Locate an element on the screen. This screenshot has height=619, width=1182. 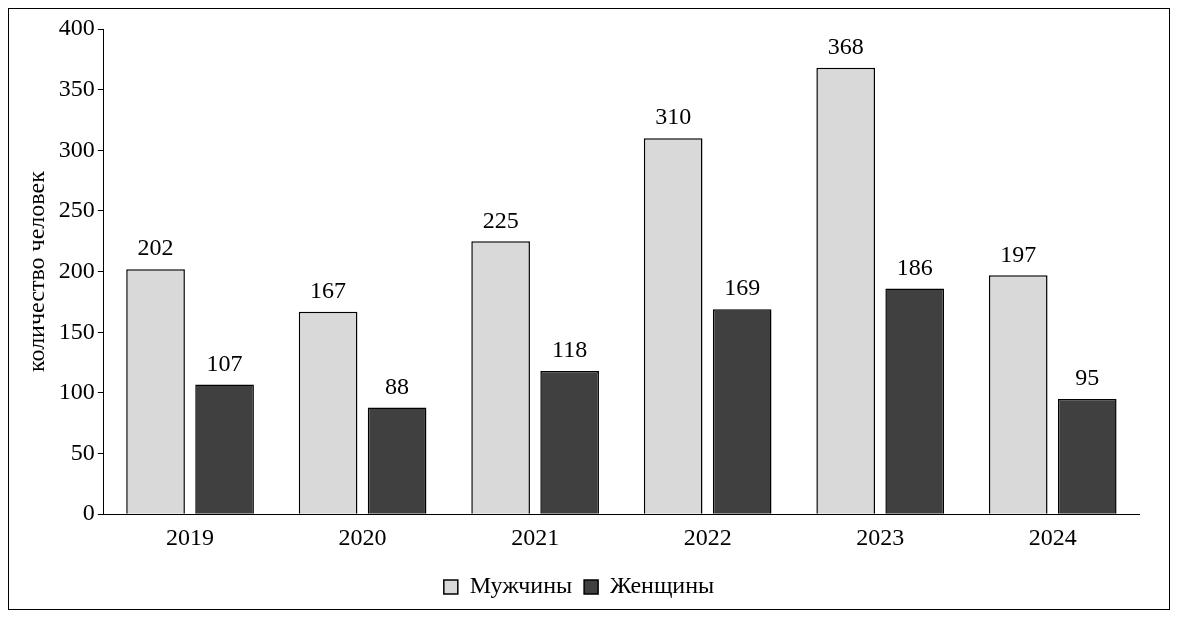
data-label: 167 is located at coordinates (328, 289).